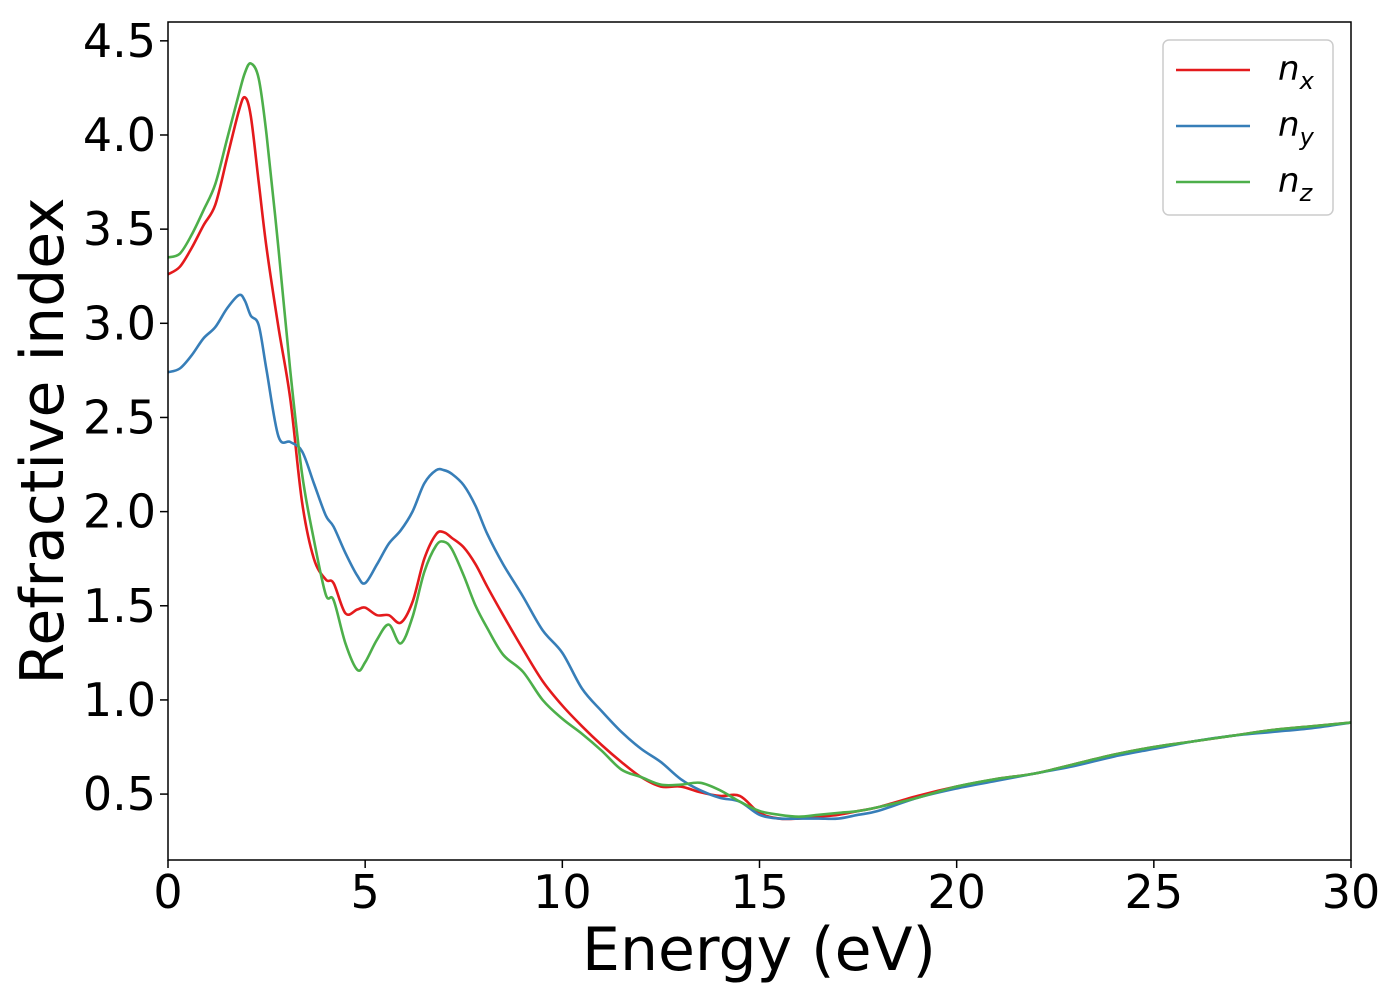 The width and height of the screenshot is (1400, 1000). Describe the element at coordinates (119, 229) in the screenshot. I see `y-tick-label: 3.5` at that location.